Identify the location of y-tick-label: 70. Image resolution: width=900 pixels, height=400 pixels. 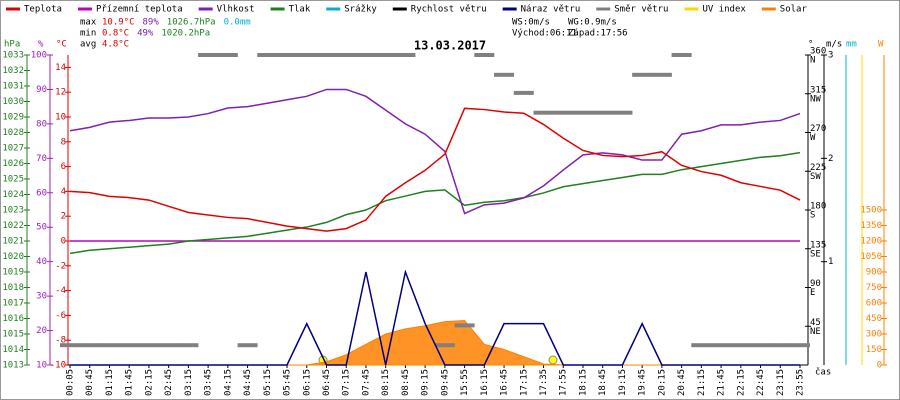
(41, 159).